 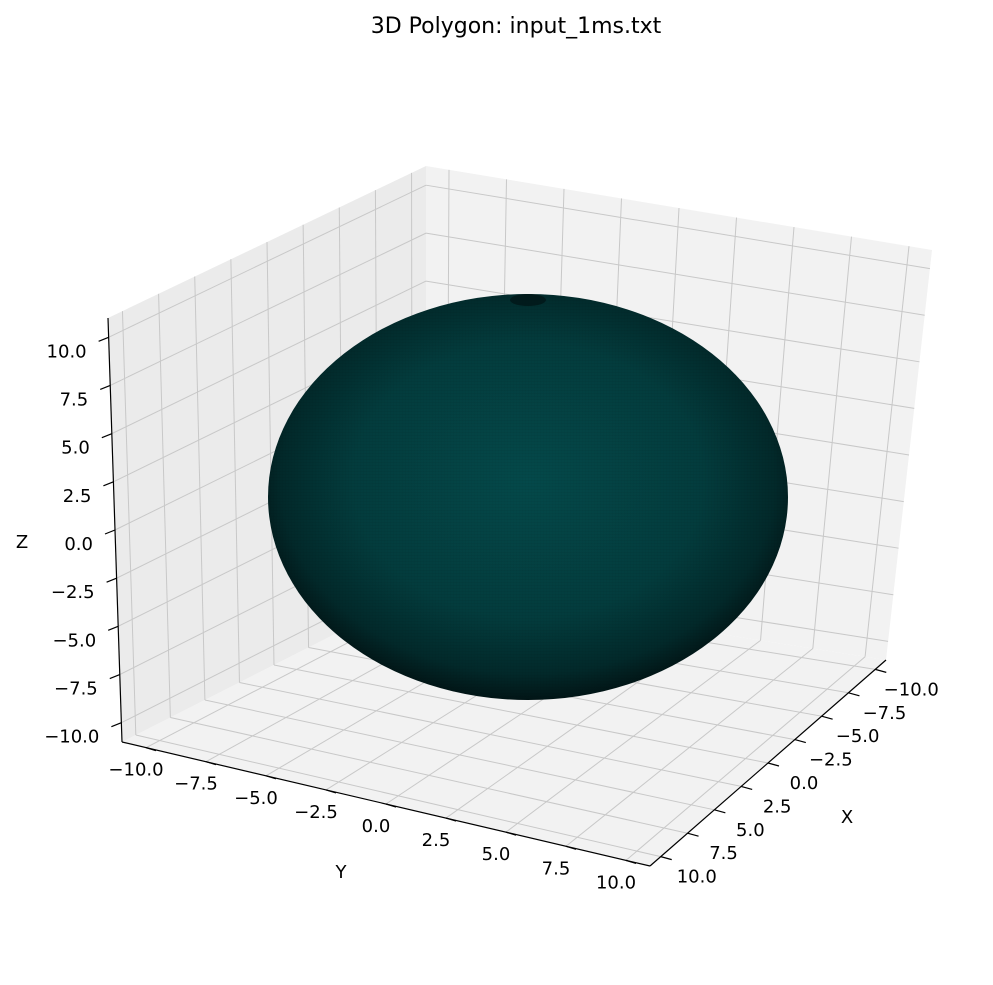 I want to click on y-tick-label: 10.0, so click(x=616, y=882).